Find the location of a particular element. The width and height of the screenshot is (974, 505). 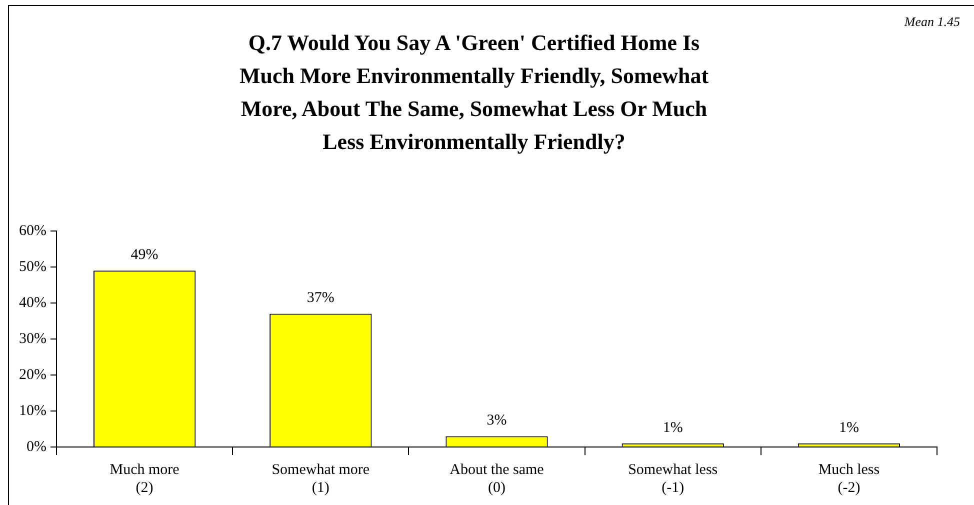

y-tick-label: 10% is located at coordinates (32, 410).